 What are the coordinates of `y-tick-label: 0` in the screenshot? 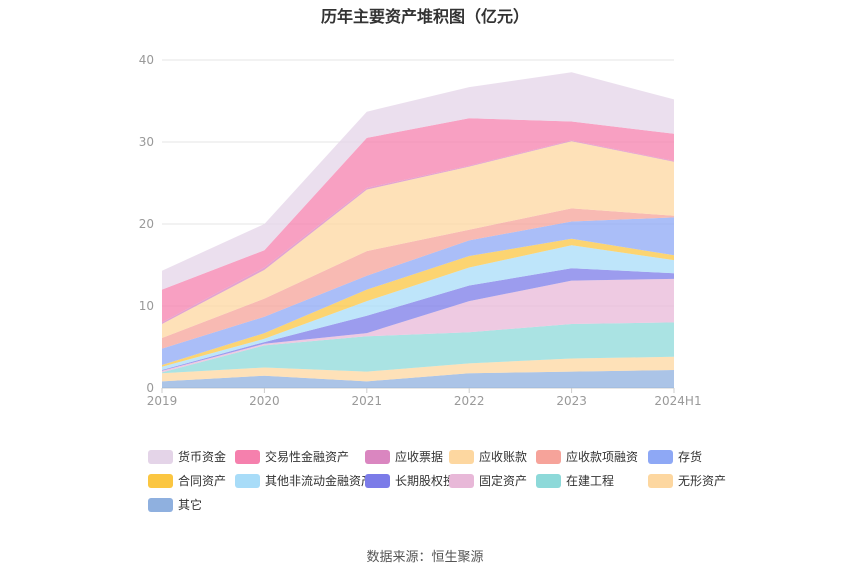 It's located at (150, 388).